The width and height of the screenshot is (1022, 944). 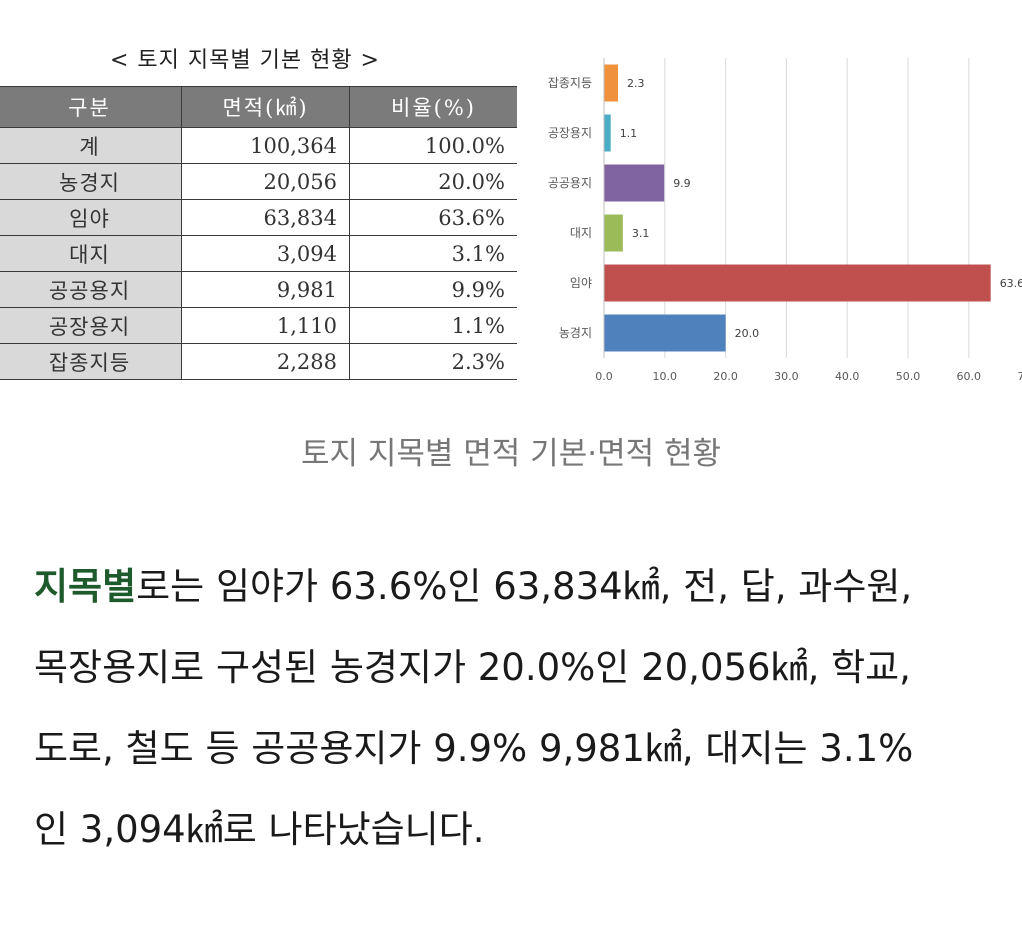 What do you see at coordinates (259, 829) in the screenshot?
I see `paragraph-line-4: 인 3,094㎢로 나타났습니다.` at bounding box center [259, 829].